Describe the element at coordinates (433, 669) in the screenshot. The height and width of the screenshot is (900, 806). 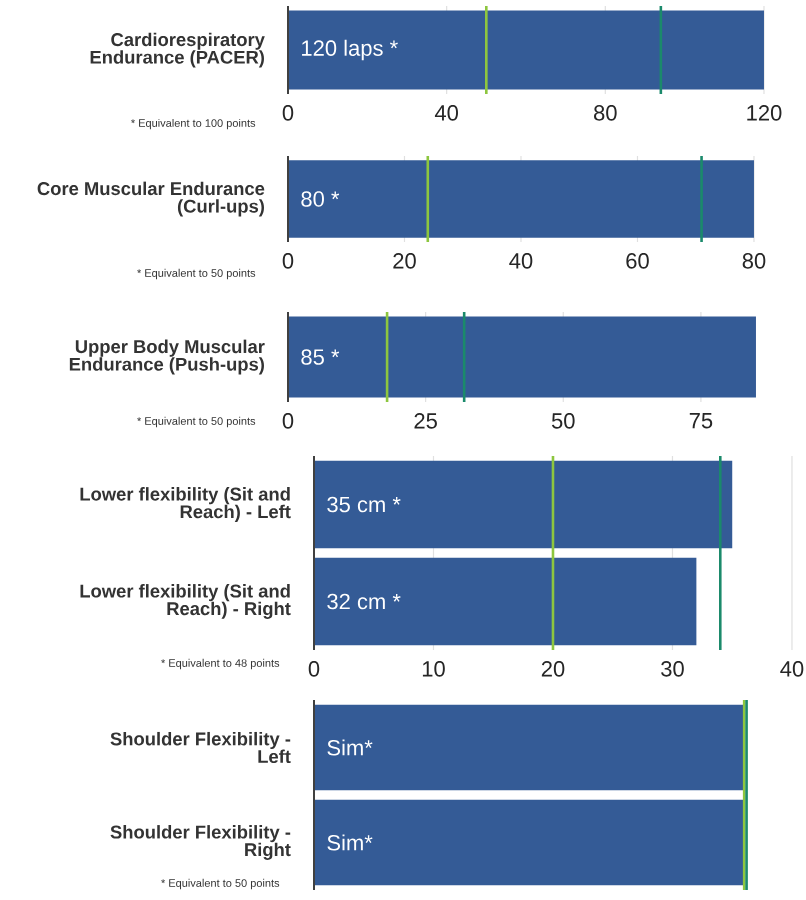
I see `x-tick-label: 10` at that location.